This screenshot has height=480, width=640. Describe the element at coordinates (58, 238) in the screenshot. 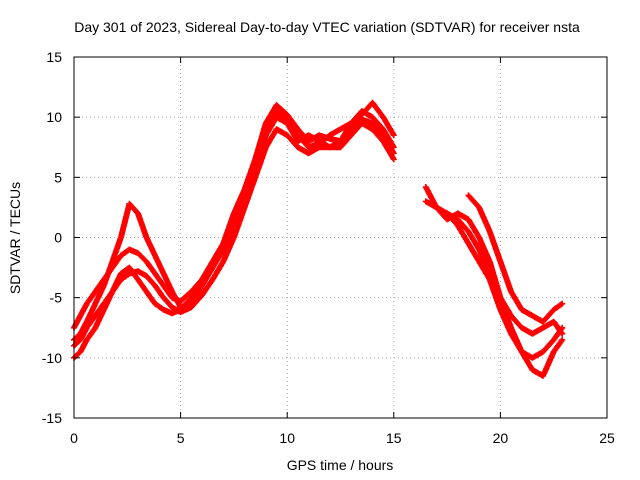

I see `y-tick-label: 0` at that location.